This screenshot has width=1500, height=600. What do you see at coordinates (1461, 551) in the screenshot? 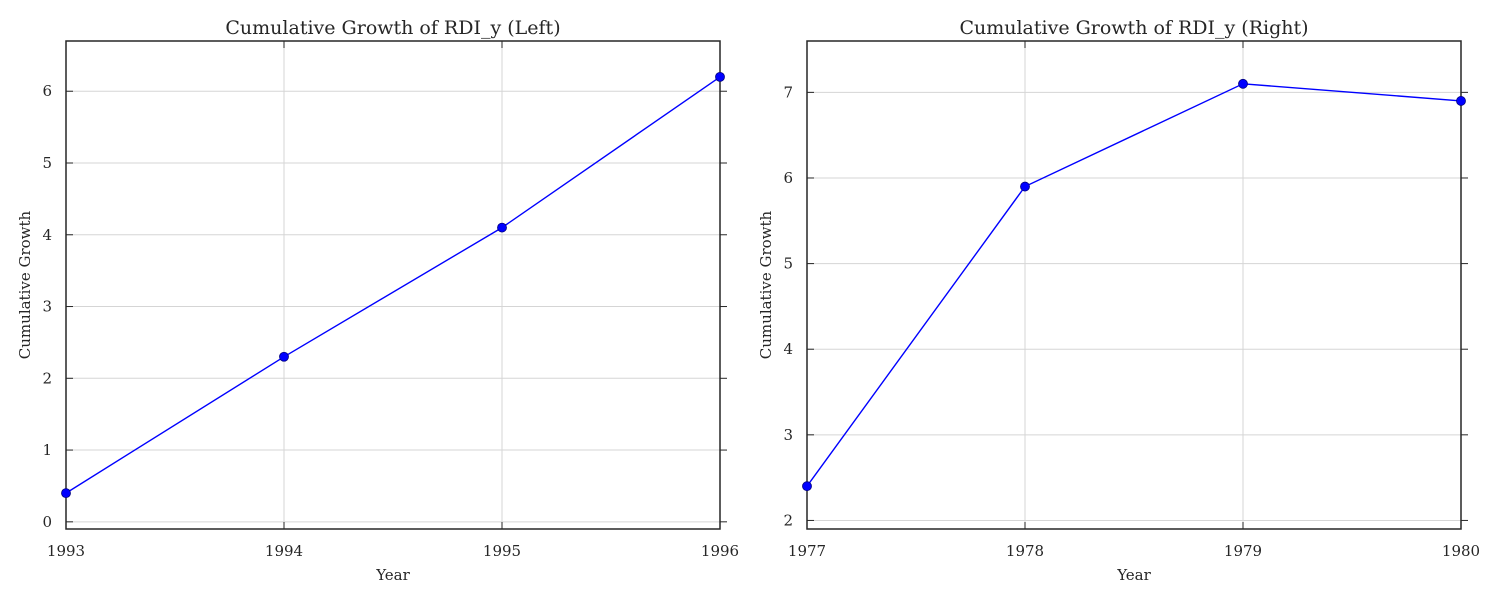
I see `x-tick-label: 1980` at bounding box center [1461, 551].